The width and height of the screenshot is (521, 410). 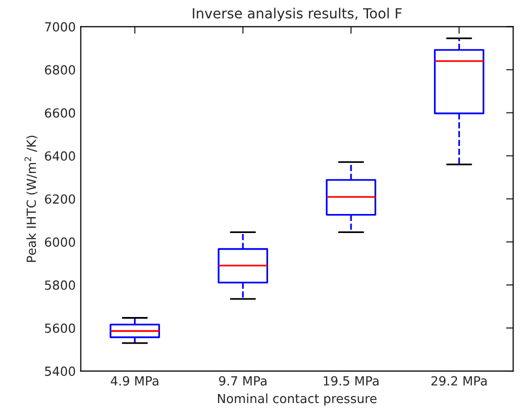 I want to click on x-tick-label: 19.5 MPa, so click(x=351, y=381).